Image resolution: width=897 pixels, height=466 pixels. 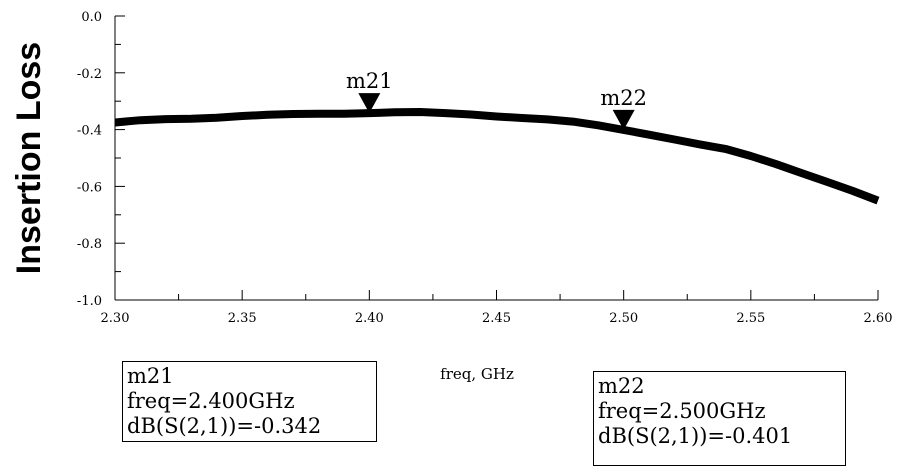 What do you see at coordinates (242, 318) in the screenshot?
I see `x-tick-label: 2.35` at bounding box center [242, 318].